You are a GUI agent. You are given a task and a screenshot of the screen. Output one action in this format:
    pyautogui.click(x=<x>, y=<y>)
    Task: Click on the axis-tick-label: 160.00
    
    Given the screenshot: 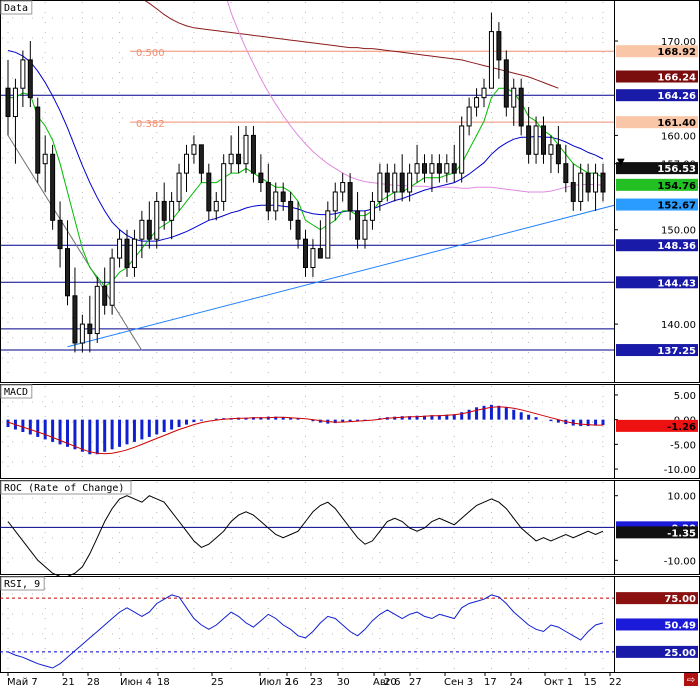 What is the action you would take?
    pyautogui.click(x=678, y=136)
    